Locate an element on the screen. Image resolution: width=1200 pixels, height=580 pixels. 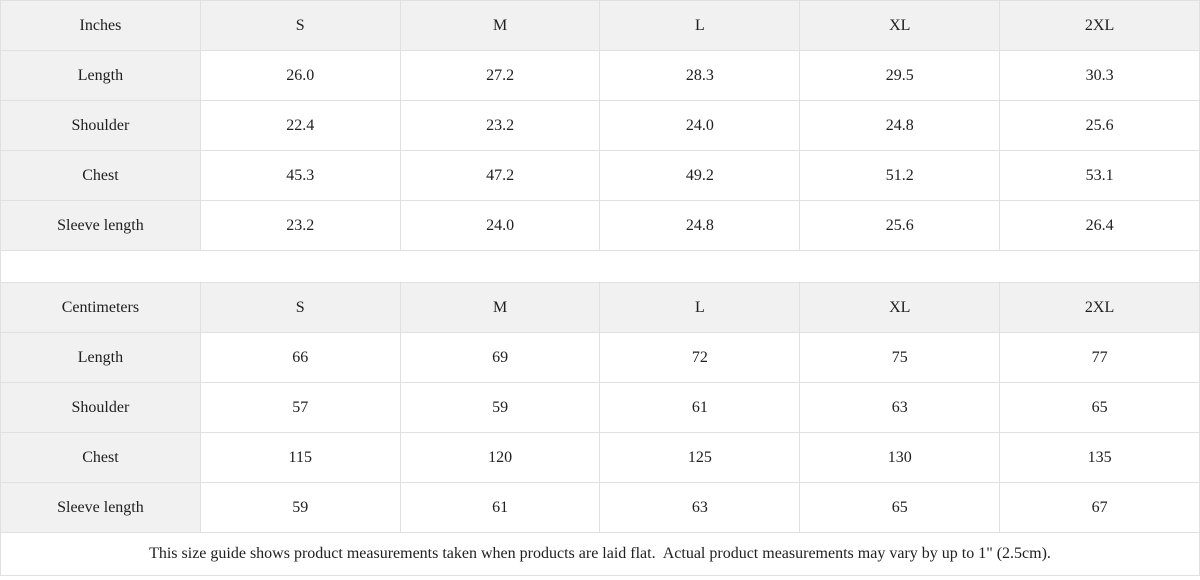
centimeters-size-column-header-m: M is located at coordinates (500, 307).